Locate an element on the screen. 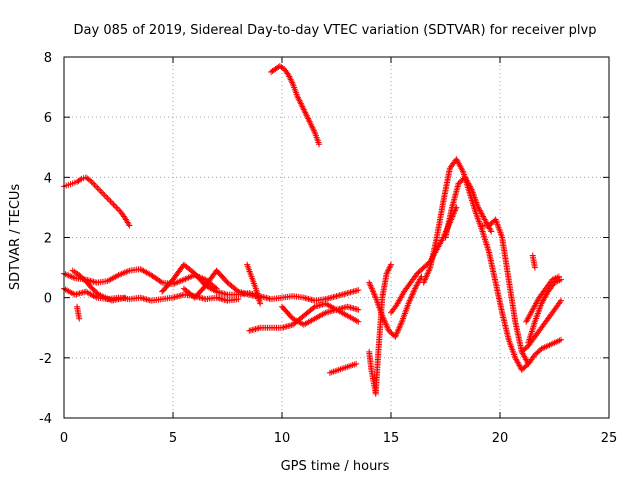  y-tick-label: 2 is located at coordinates (48, 239).